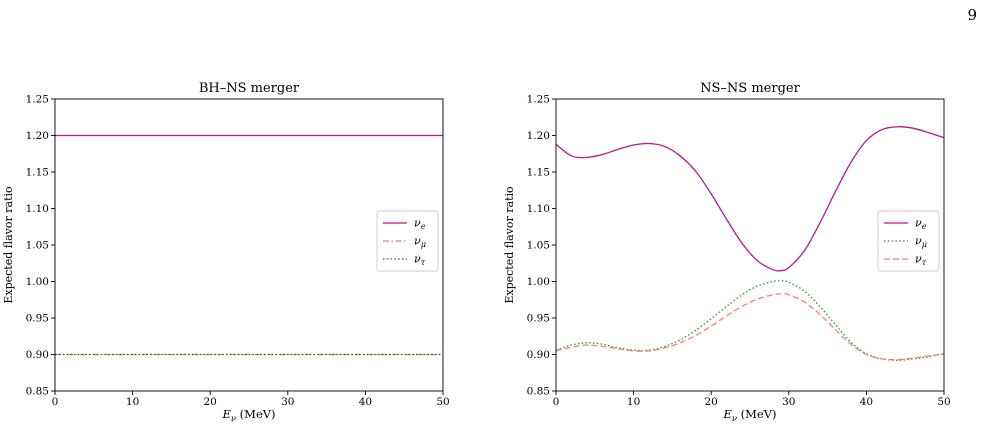 The height and width of the screenshot is (429, 993). I want to click on page-number: 9, so click(972, 15).